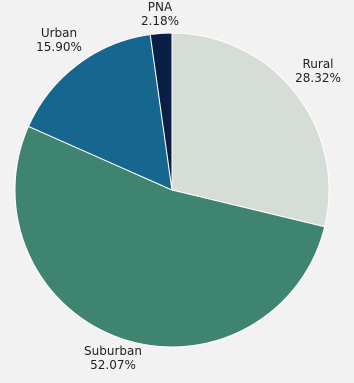 This screenshot has height=383, width=354. I want to click on slice-category-suburban: Suburban, so click(113, 351).